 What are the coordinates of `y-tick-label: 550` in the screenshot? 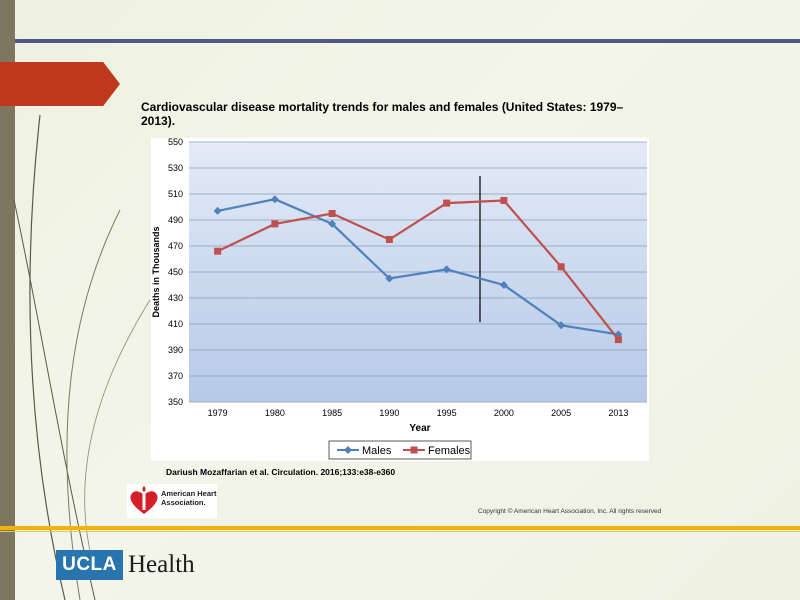 It's located at (175, 142).